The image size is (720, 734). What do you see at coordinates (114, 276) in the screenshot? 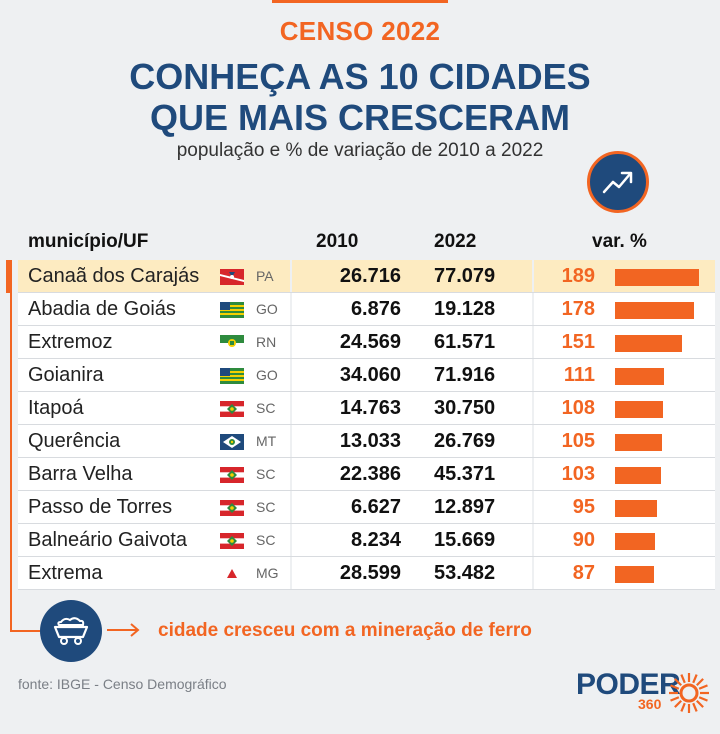
I see `city-name: Canaã dos Carajás` at bounding box center [114, 276].